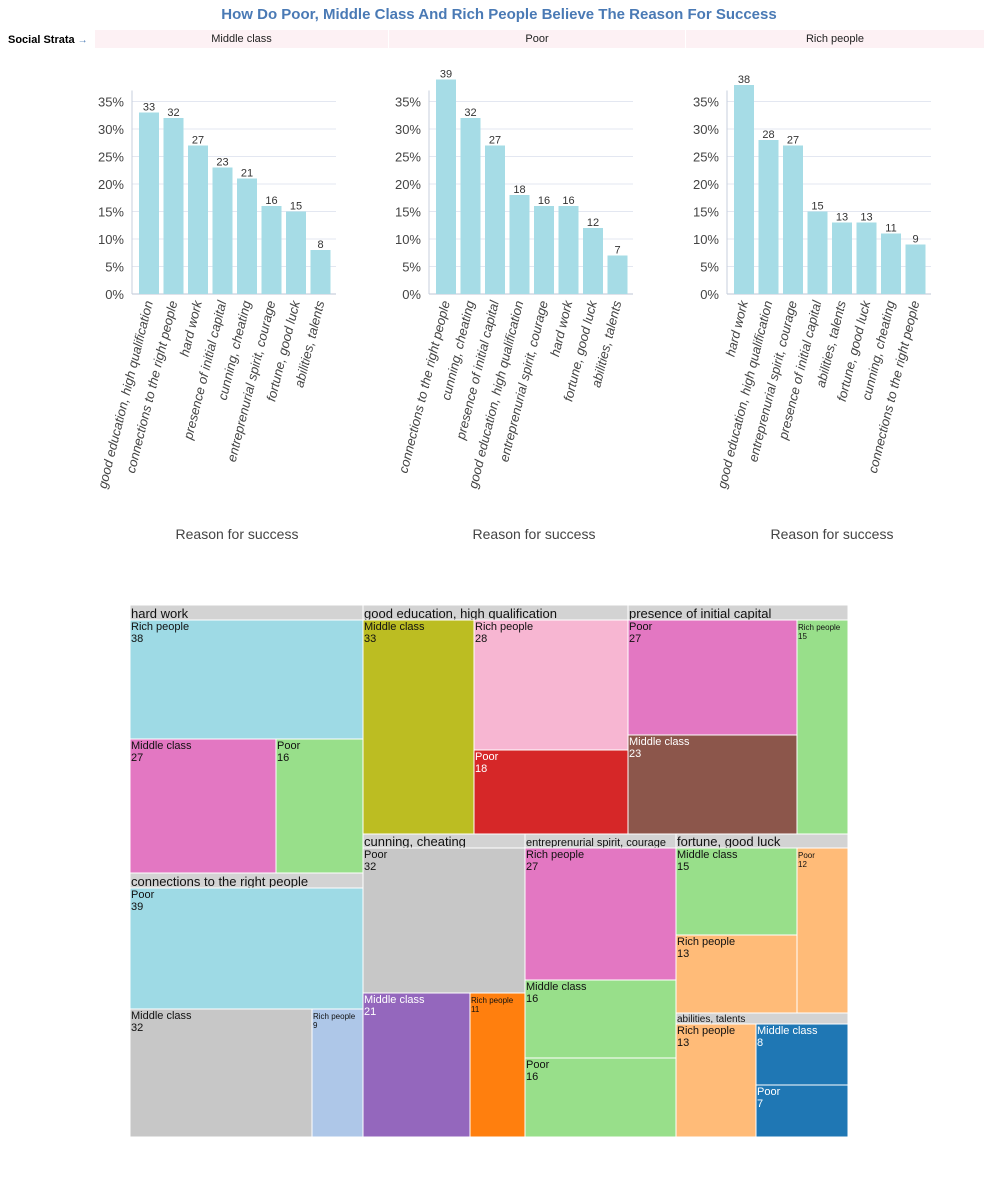  Describe the element at coordinates (247, 174) in the screenshot. I see `bar-value-label: 21` at that location.